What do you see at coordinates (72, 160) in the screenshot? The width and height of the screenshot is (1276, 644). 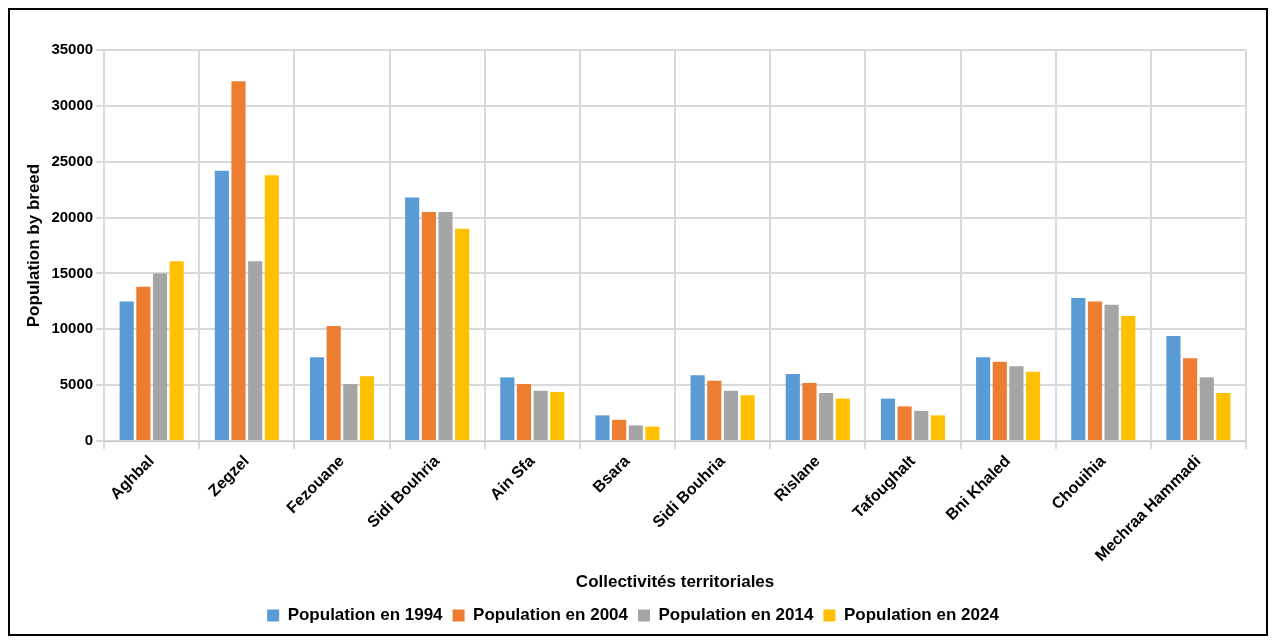 I see `y-tick-label: 25000` at bounding box center [72, 160].